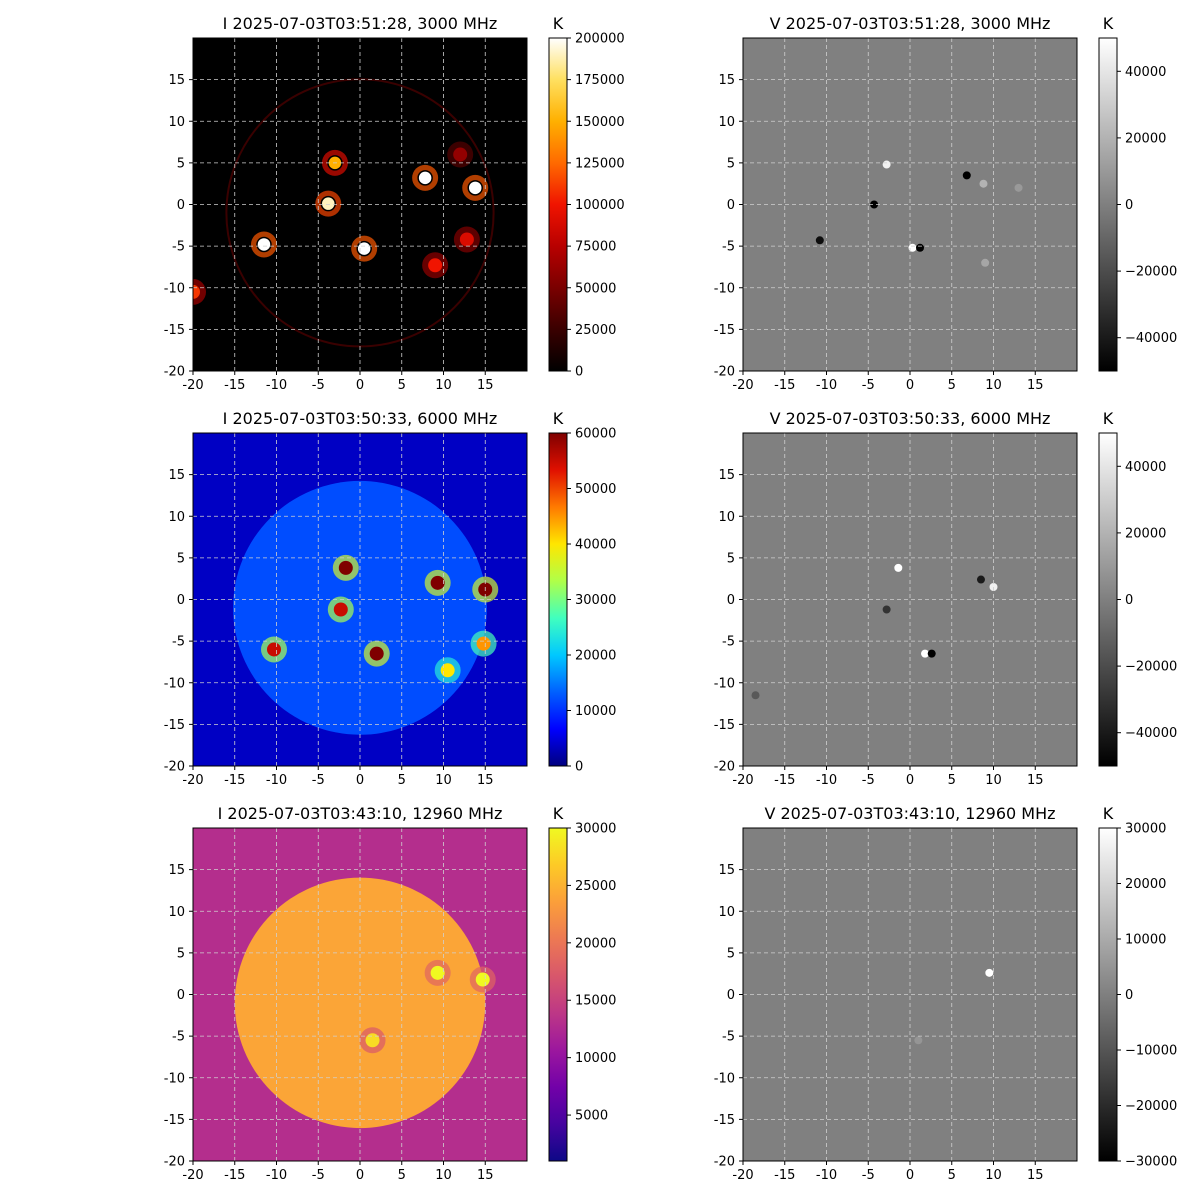 The height and width of the screenshot is (1200, 1200). I want to click on colorbar-tick-label: 15000, so click(595, 1001).